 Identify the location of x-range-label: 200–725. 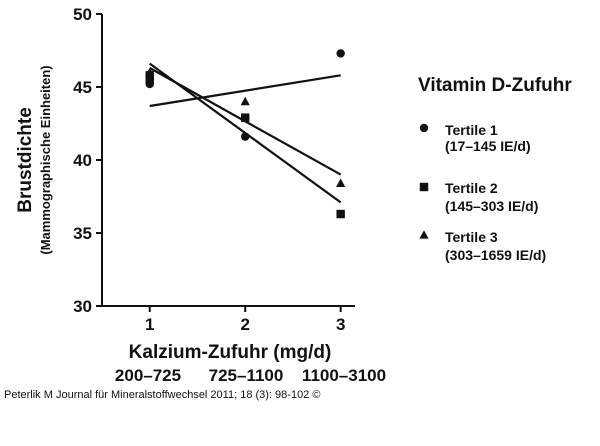
(148, 375).